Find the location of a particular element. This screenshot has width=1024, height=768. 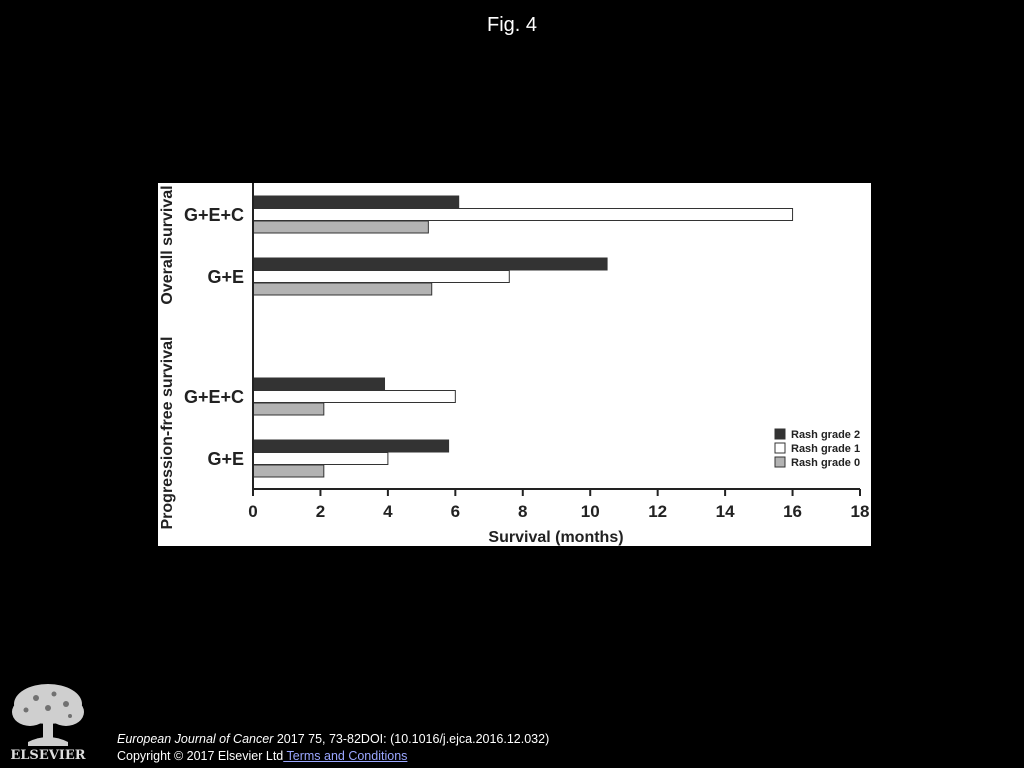

x-tick-label: 2 is located at coordinates (320, 511).